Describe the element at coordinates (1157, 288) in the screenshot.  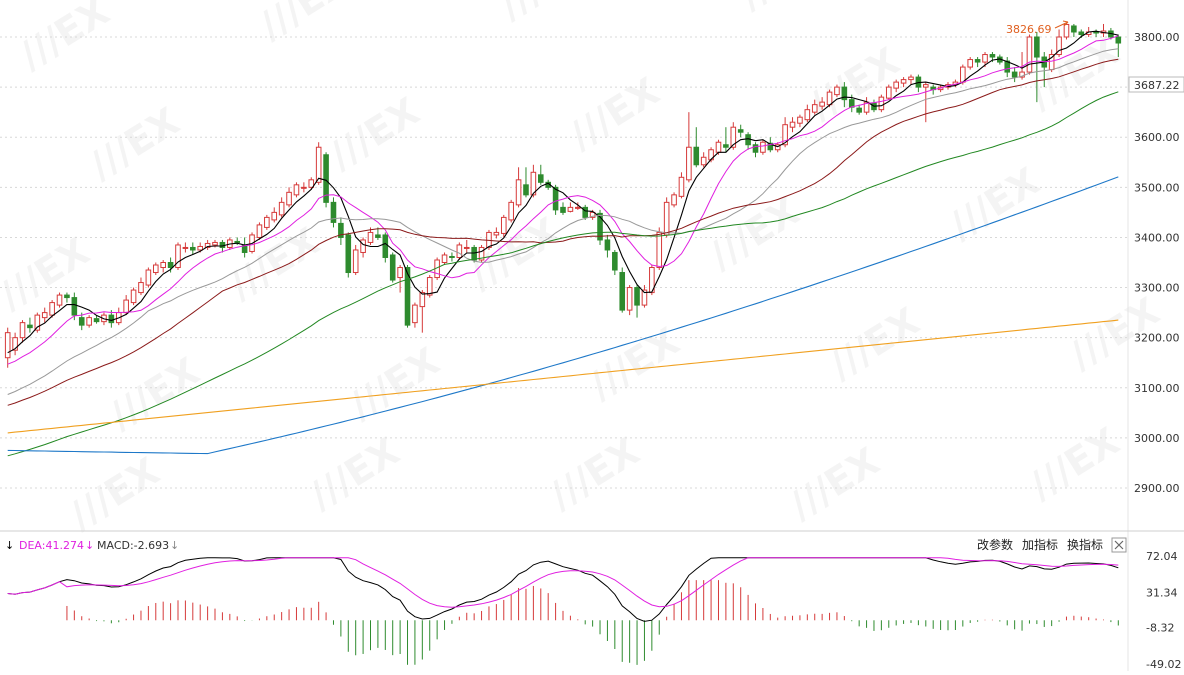
I see `y-tick-label: 3300.00` at that location.